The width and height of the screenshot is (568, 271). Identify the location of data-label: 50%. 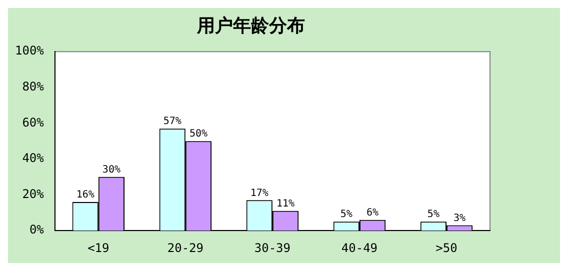
(198, 134).